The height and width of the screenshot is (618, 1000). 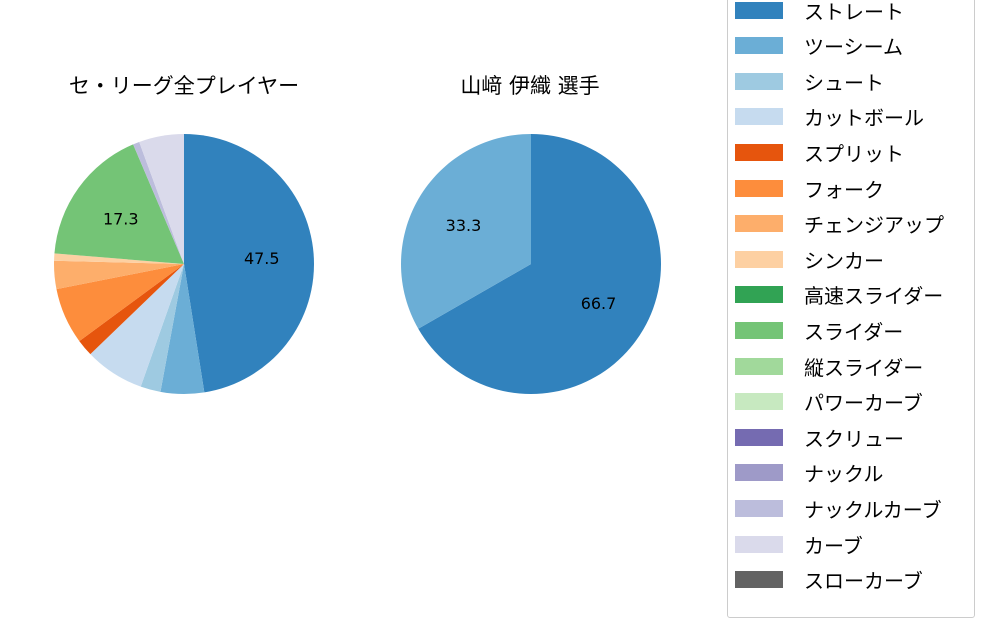 I want to click on legend-item: ストレート, so click(x=819, y=12).